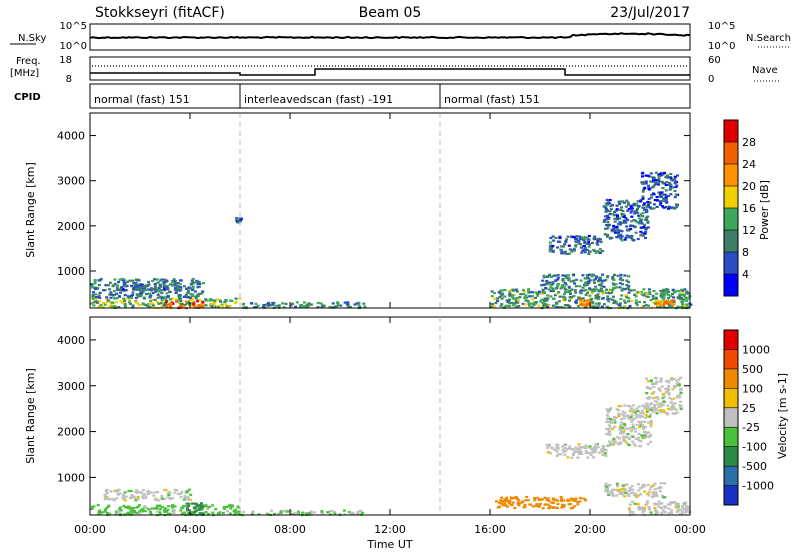 Image resolution: width=800 pixels, height=554 pixels. What do you see at coordinates (711, 79) in the screenshot?
I see `nave-tick-bottom: 0` at bounding box center [711, 79].